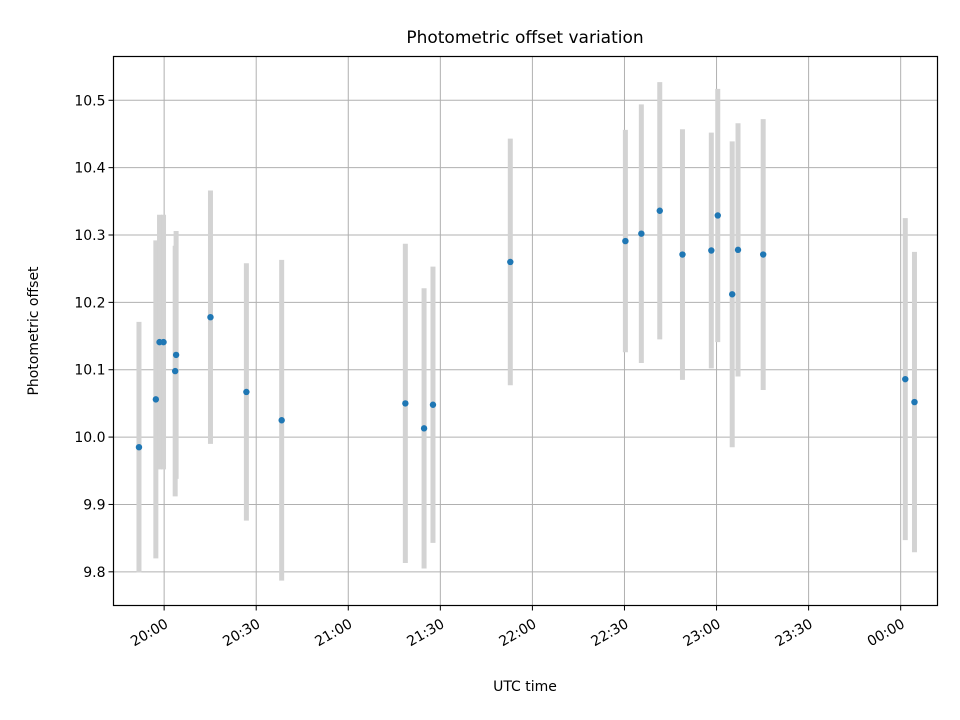 This screenshot has height=720, width=960. What do you see at coordinates (525, 687) in the screenshot?
I see `x-axis-label: UTC time` at bounding box center [525, 687].